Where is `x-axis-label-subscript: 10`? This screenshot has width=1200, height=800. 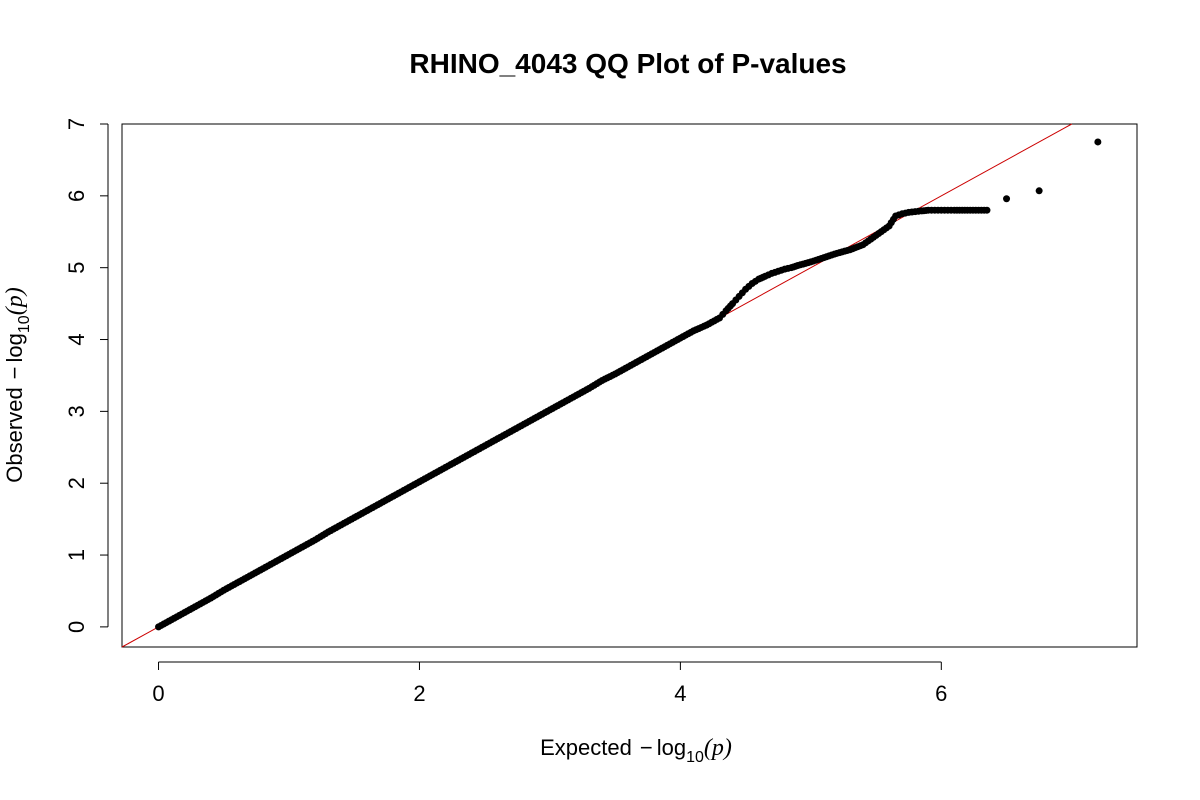
x-axis-label-subscript: 10 is located at coordinates (695, 757).